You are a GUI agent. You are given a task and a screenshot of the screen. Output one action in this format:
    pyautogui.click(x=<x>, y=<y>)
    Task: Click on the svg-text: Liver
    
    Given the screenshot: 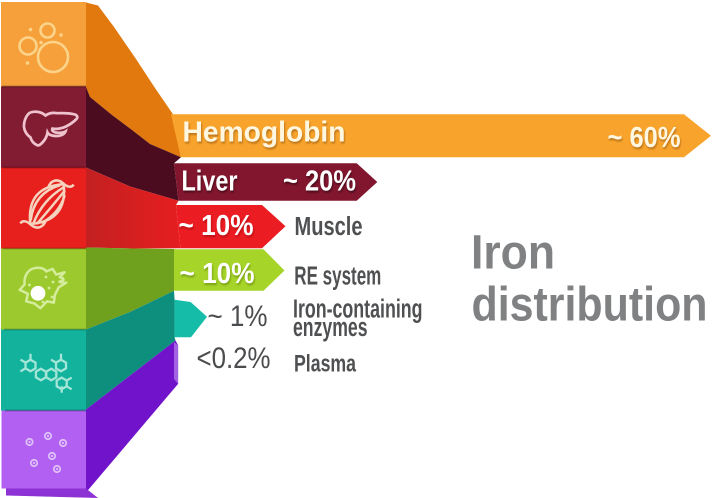 What is the action you would take?
    pyautogui.click(x=210, y=182)
    